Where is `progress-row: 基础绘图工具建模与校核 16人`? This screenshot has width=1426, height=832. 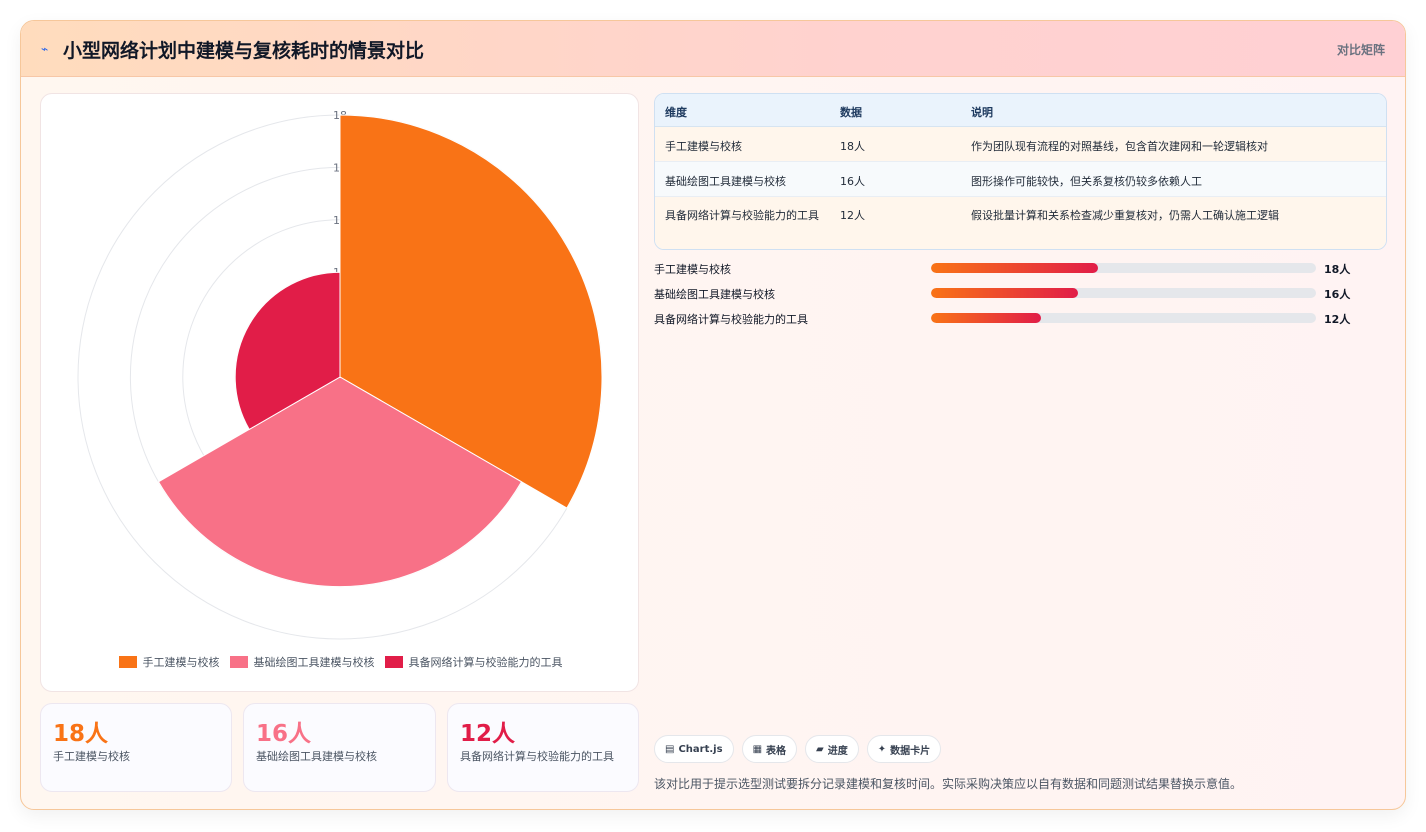
progress-row: 基础绘图工具建模与校核 16人 is located at coordinates (1020, 293).